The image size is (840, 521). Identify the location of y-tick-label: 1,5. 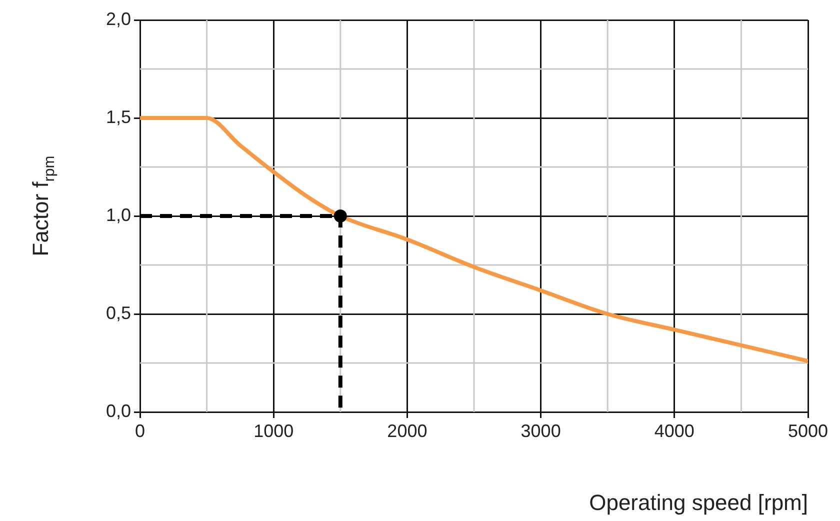
(118, 116).